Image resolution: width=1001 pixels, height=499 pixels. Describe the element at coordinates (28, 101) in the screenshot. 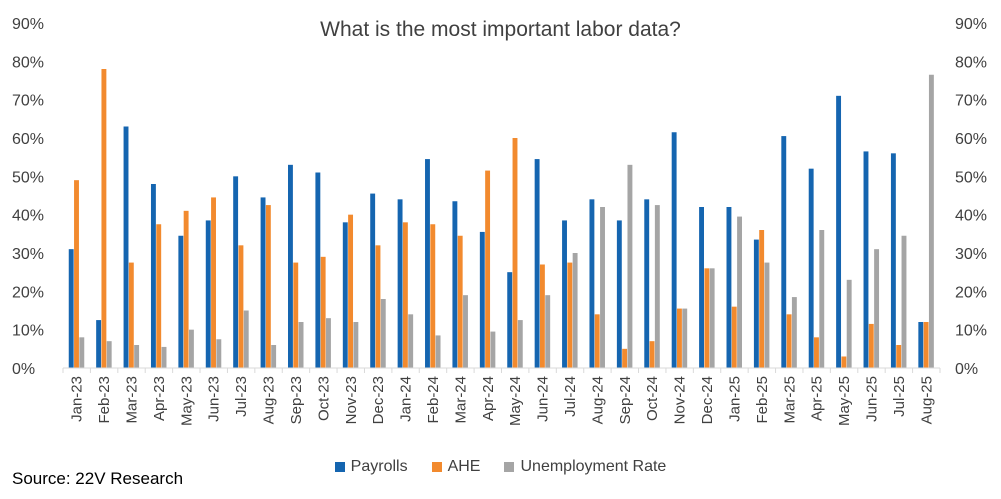

I see `y-tick-label-left: 70%` at that location.